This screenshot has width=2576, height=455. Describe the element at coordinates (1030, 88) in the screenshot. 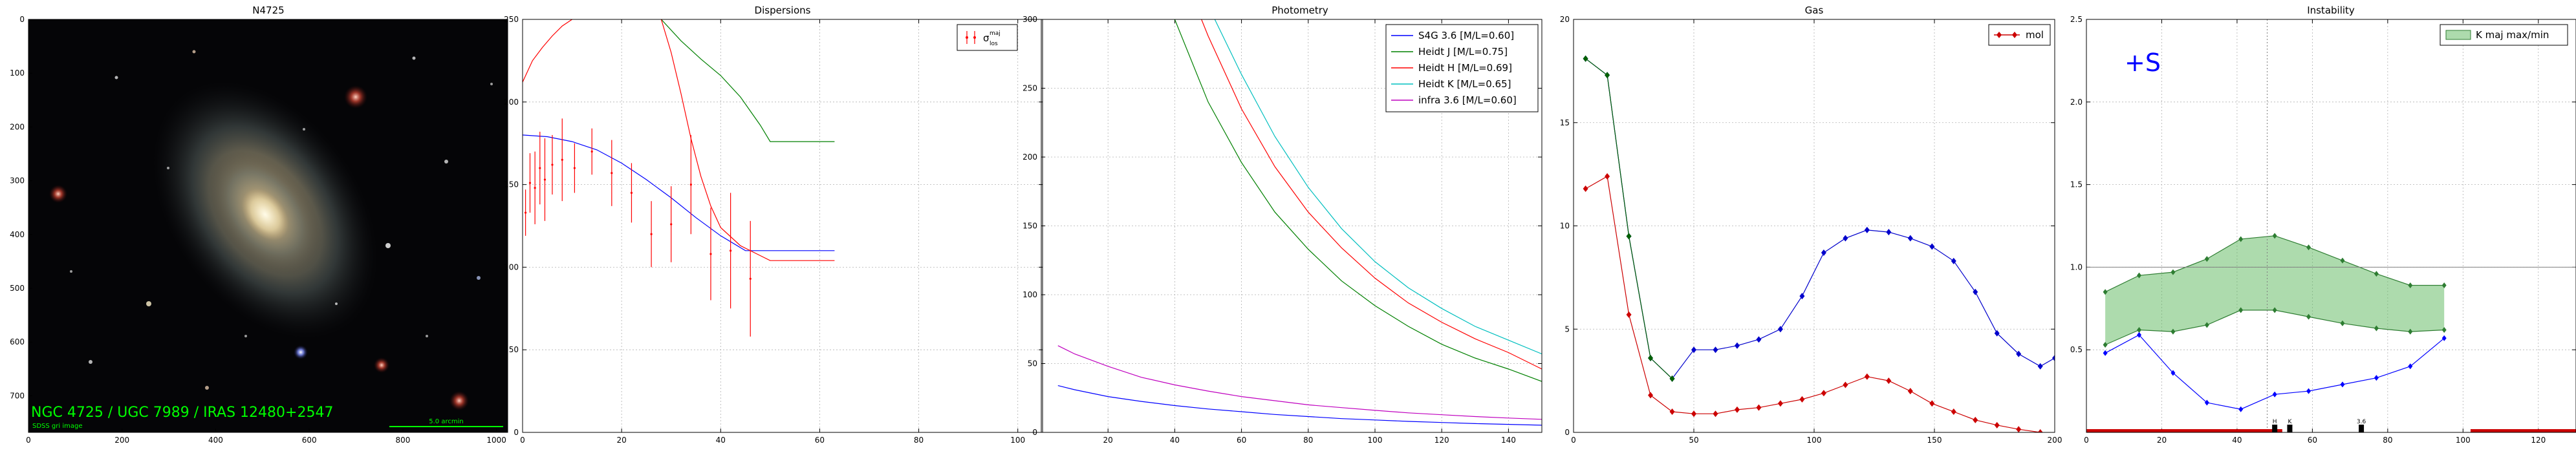

I see `y-tick-label: 250` at that location.